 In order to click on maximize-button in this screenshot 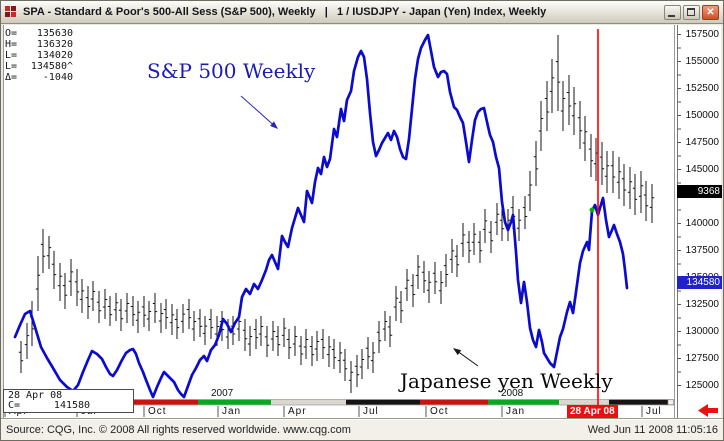, I will do `click(691, 12)`.